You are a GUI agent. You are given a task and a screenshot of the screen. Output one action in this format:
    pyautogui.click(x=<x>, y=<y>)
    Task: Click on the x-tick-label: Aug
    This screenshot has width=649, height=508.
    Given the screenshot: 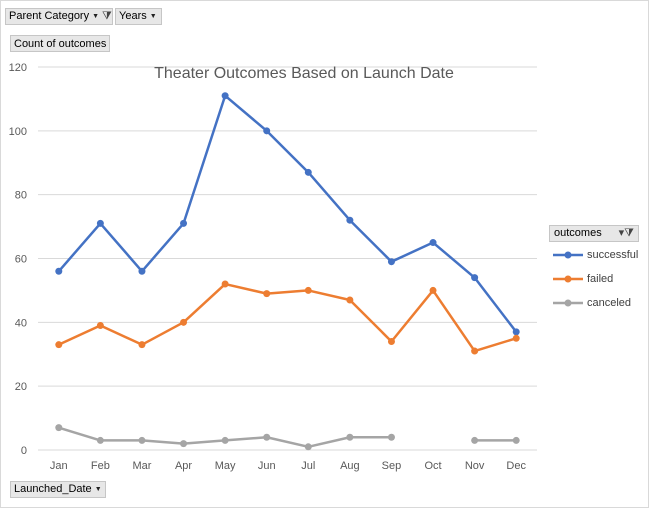 What is the action you would take?
    pyautogui.click(x=350, y=466)
    